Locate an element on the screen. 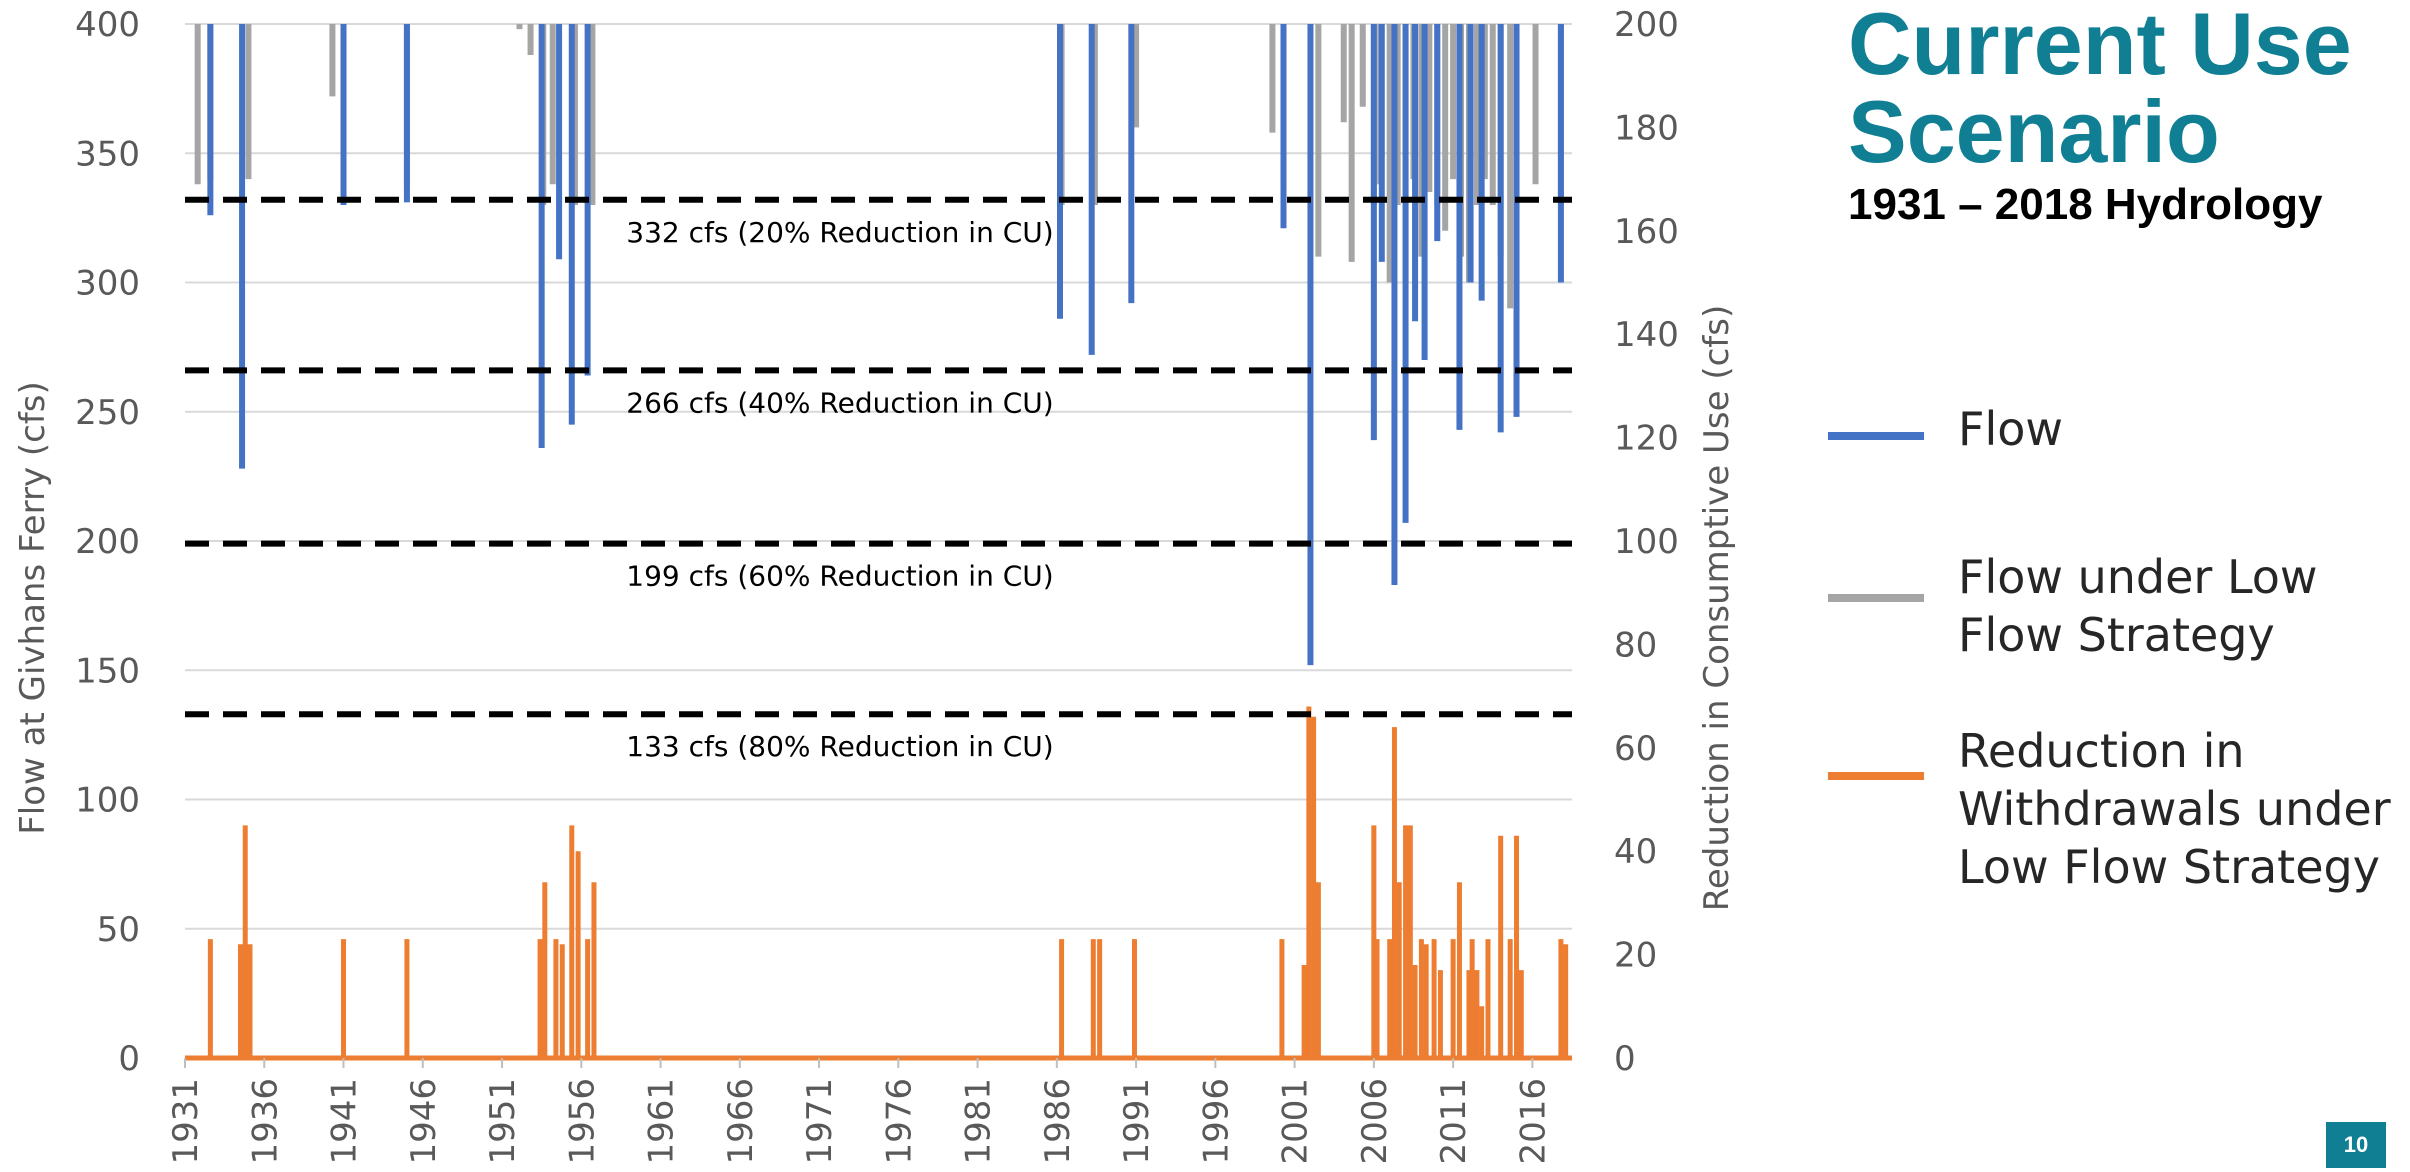 The height and width of the screenshot is (1172, 2410). page-subtitle: 1931 – 2018 Hydrology is located at coordinates (2085, 204).